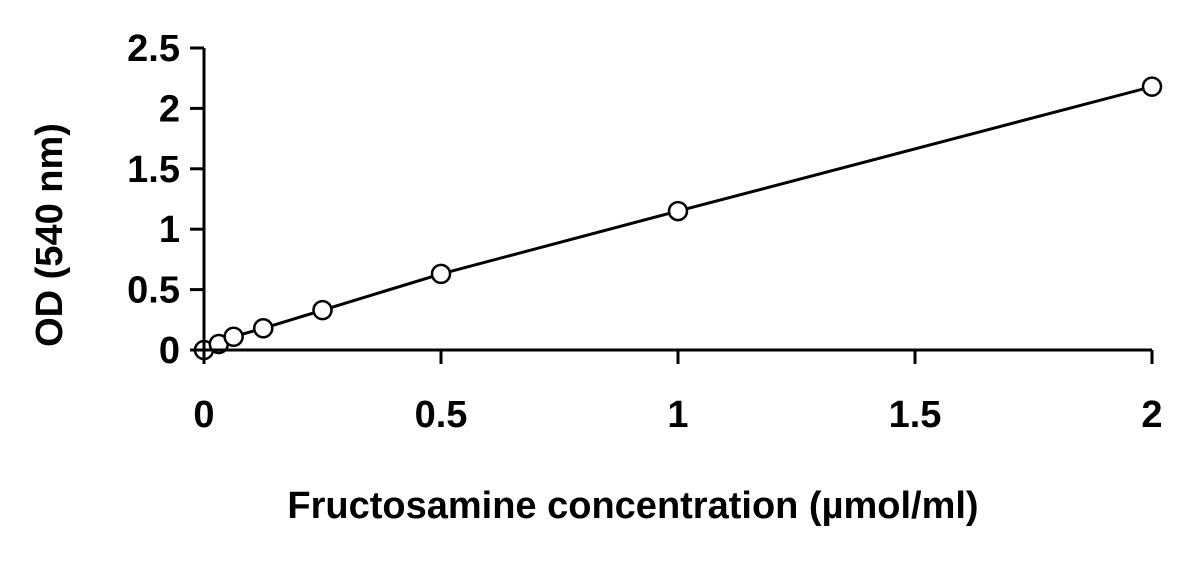 Image resolution: width=1187 pixels, height=562 pixels. What do you see at coordinates (153, 49) in the screenshot?
I see `y-tick-label: 2.5` at bounding box center [153, 49].